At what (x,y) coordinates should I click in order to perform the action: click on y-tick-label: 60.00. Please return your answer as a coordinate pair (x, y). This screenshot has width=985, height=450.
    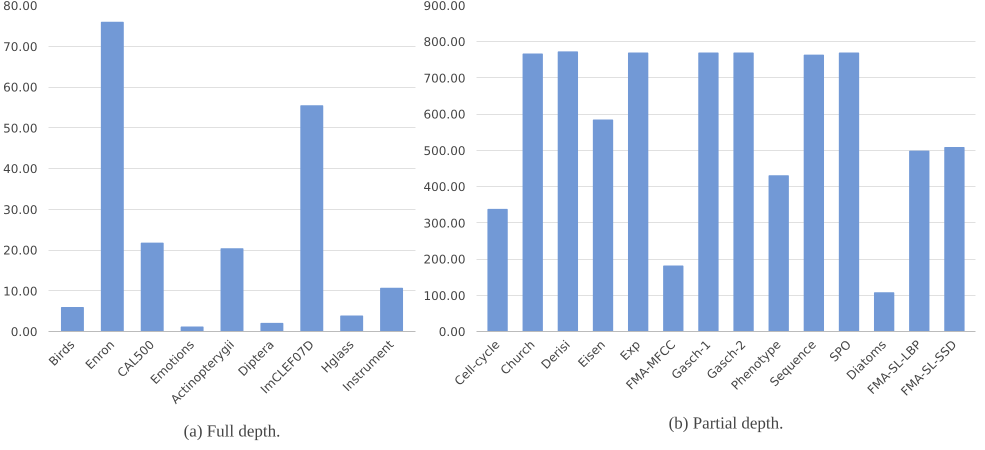
    Looking at the image, I should click on (20, 87).